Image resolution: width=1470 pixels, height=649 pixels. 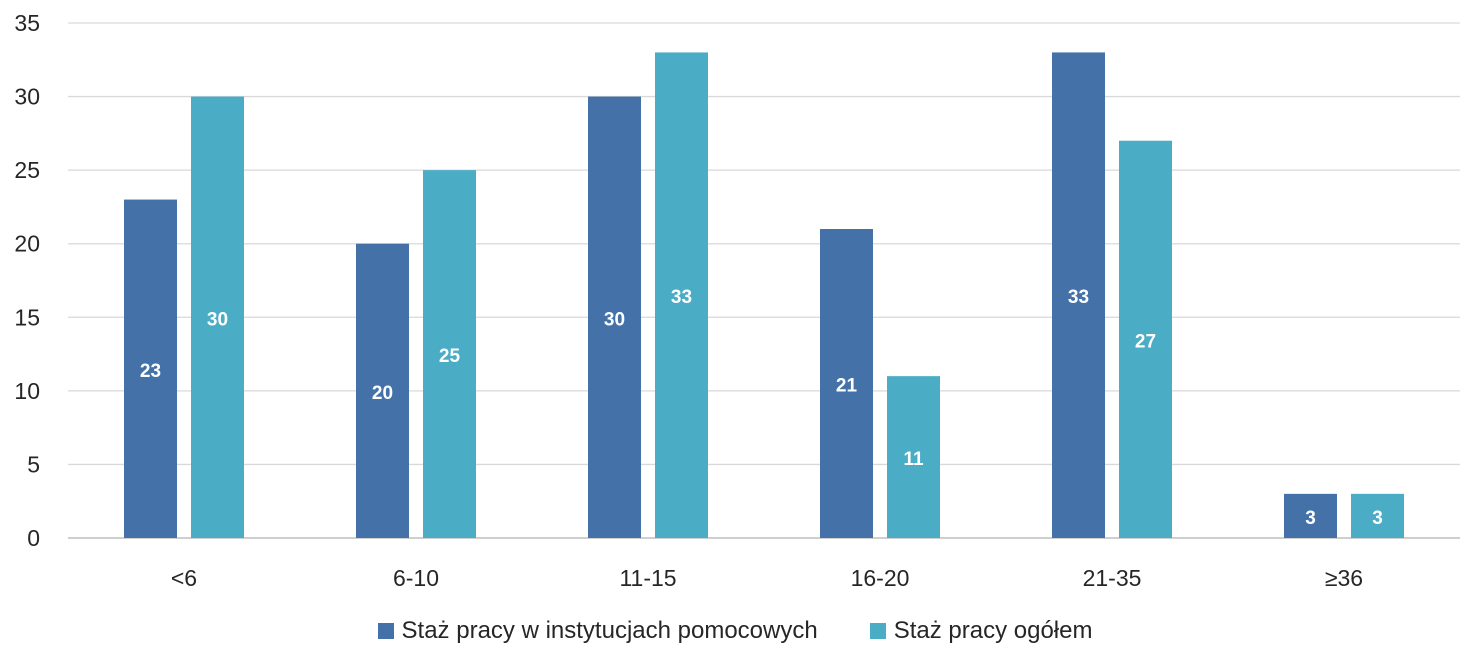 What do you see at coordinates (382, 393) in the screenshot?
I see `data-label-s1-1: 20` at bounding box center [382, 393].